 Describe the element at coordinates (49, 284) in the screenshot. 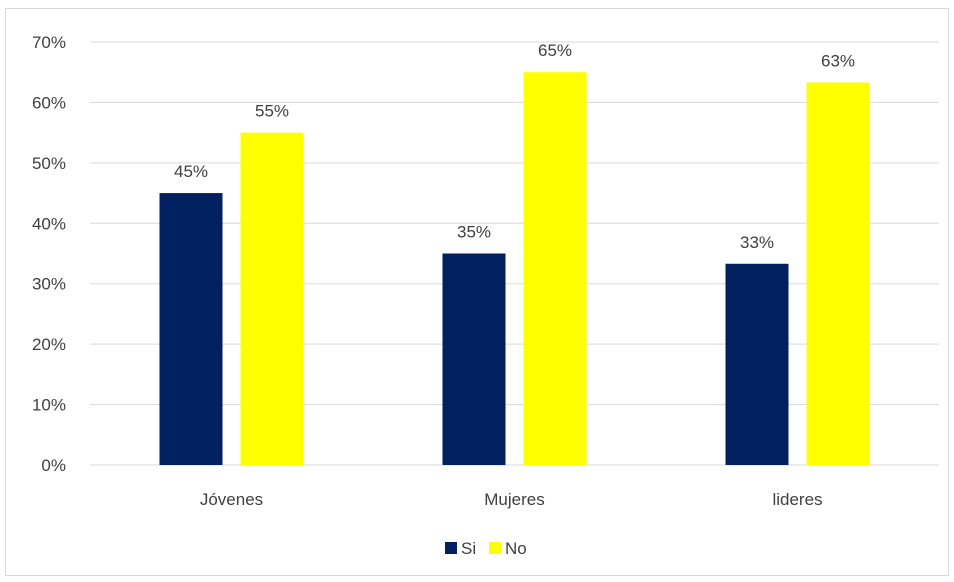

I see `y-tick-label: 30%` at that location.